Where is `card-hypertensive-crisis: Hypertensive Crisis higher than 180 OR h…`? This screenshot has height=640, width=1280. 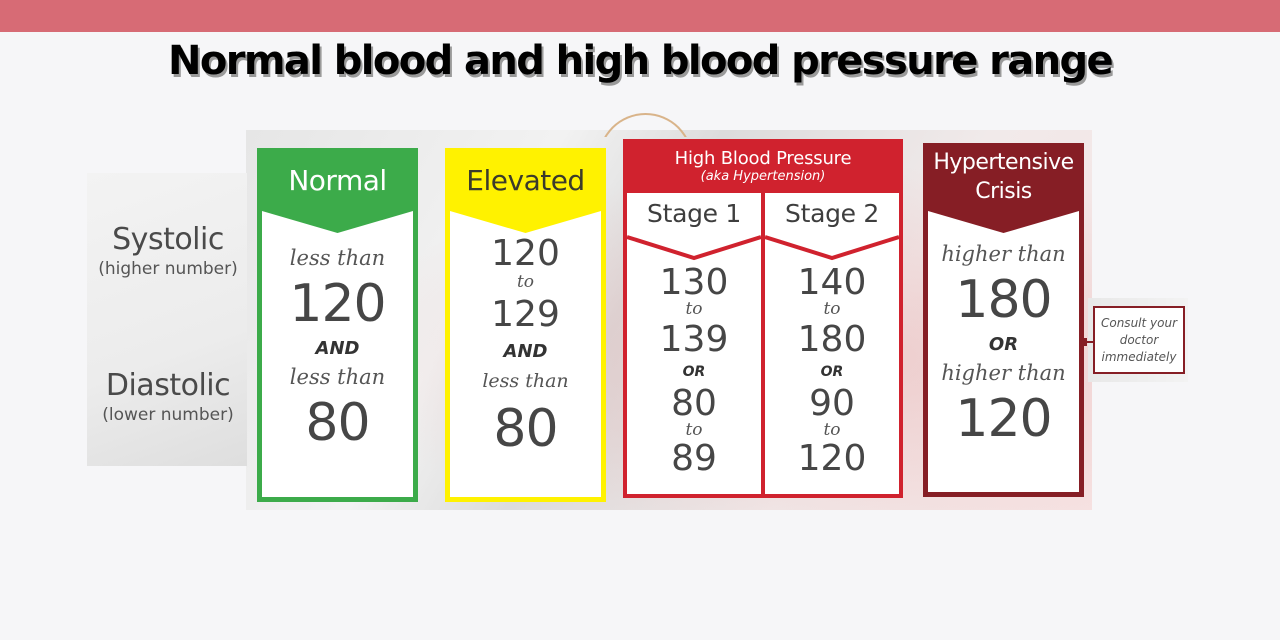
card-hypertensive-crisis: Hypertensive Crisis higher than 180 OR h… is located at coordinates (1003, 320).